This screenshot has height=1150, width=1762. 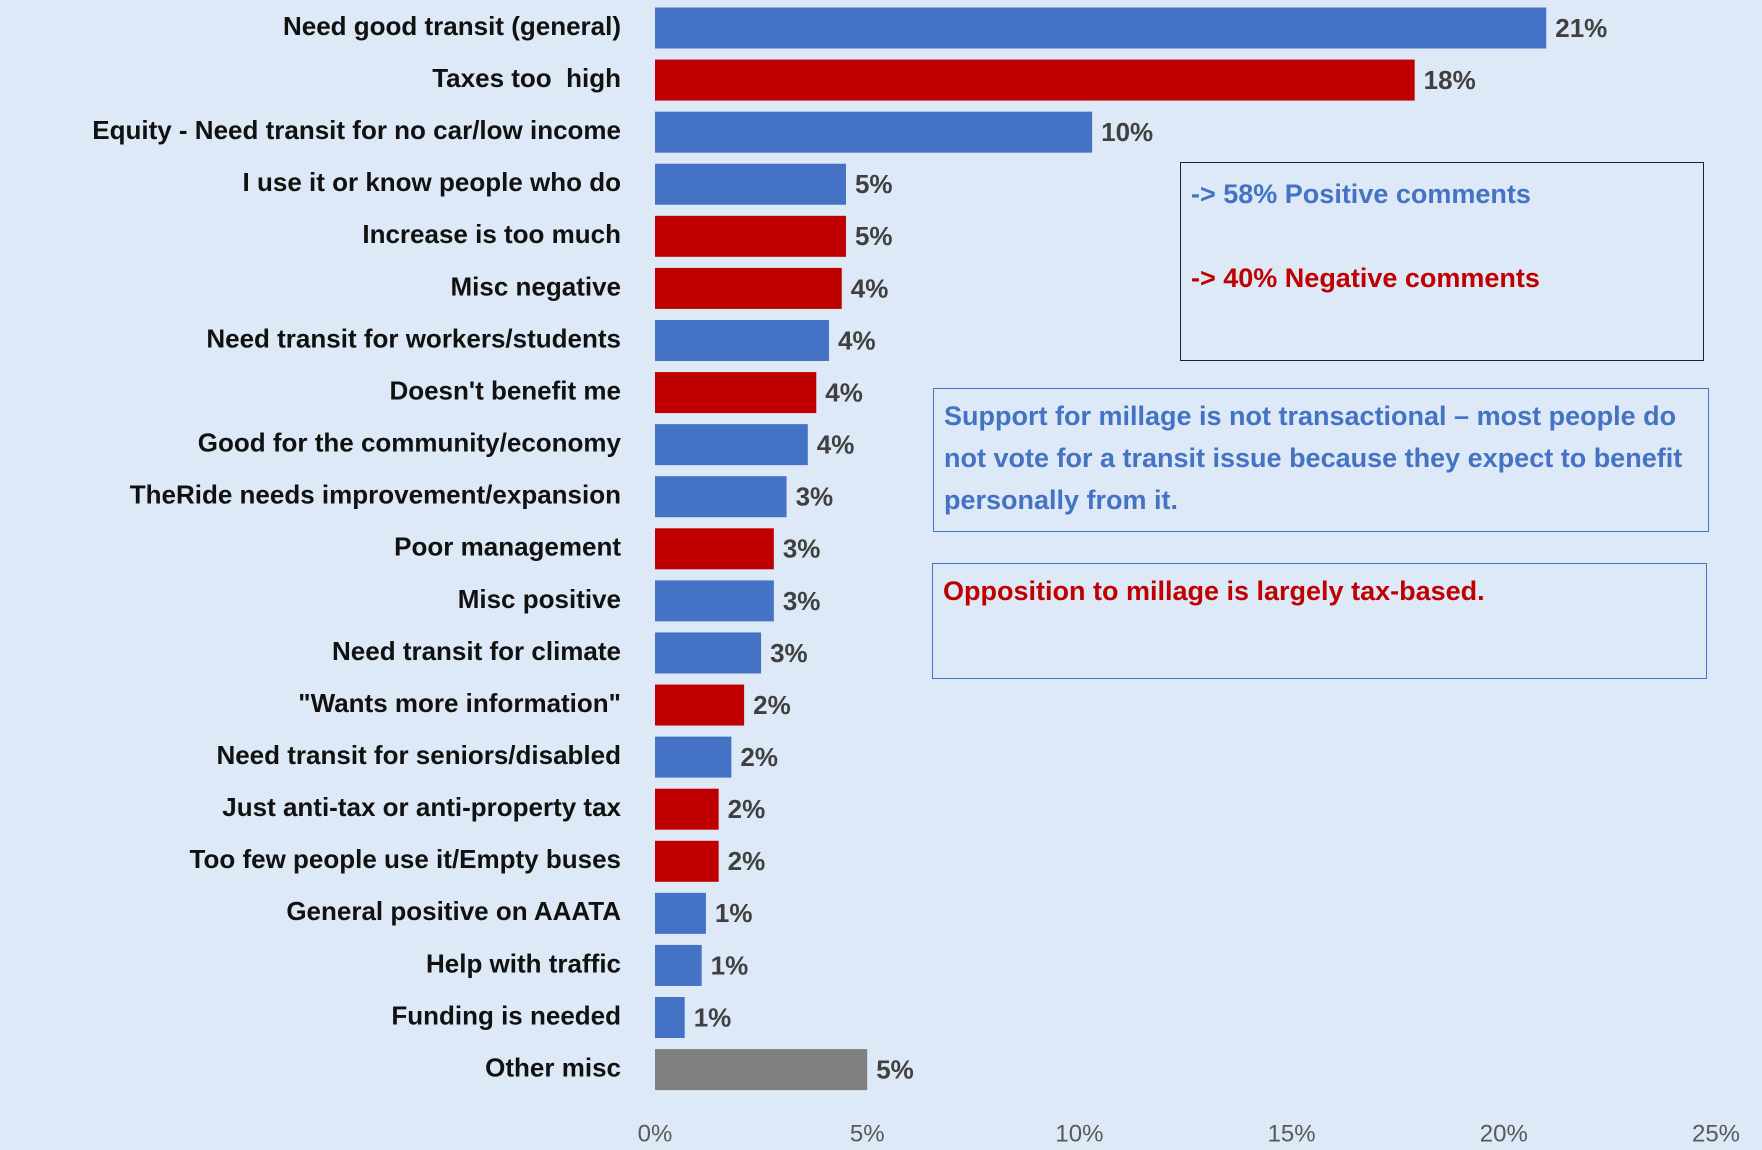 What do you see at coordinates (535, 286) in the screenshot?
I see `category-label: Misc negative` at bounding box center [535, 286].